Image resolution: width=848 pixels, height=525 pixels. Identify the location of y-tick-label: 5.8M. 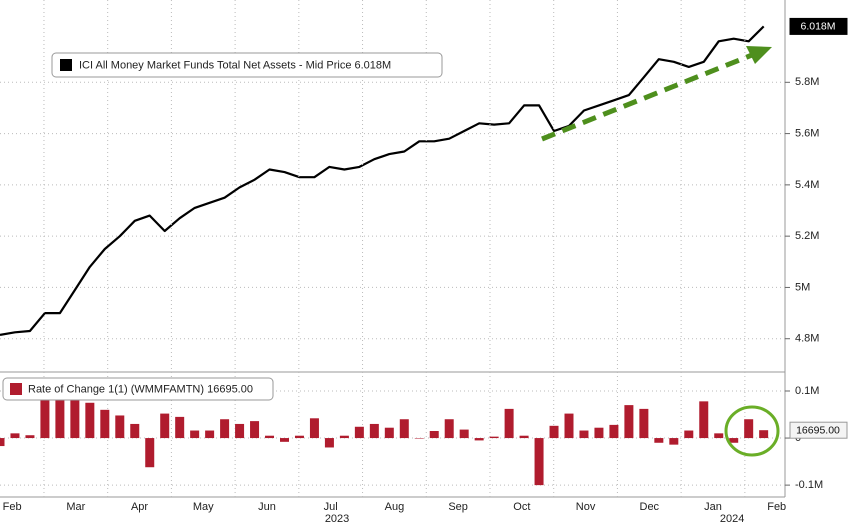
(807, 82).